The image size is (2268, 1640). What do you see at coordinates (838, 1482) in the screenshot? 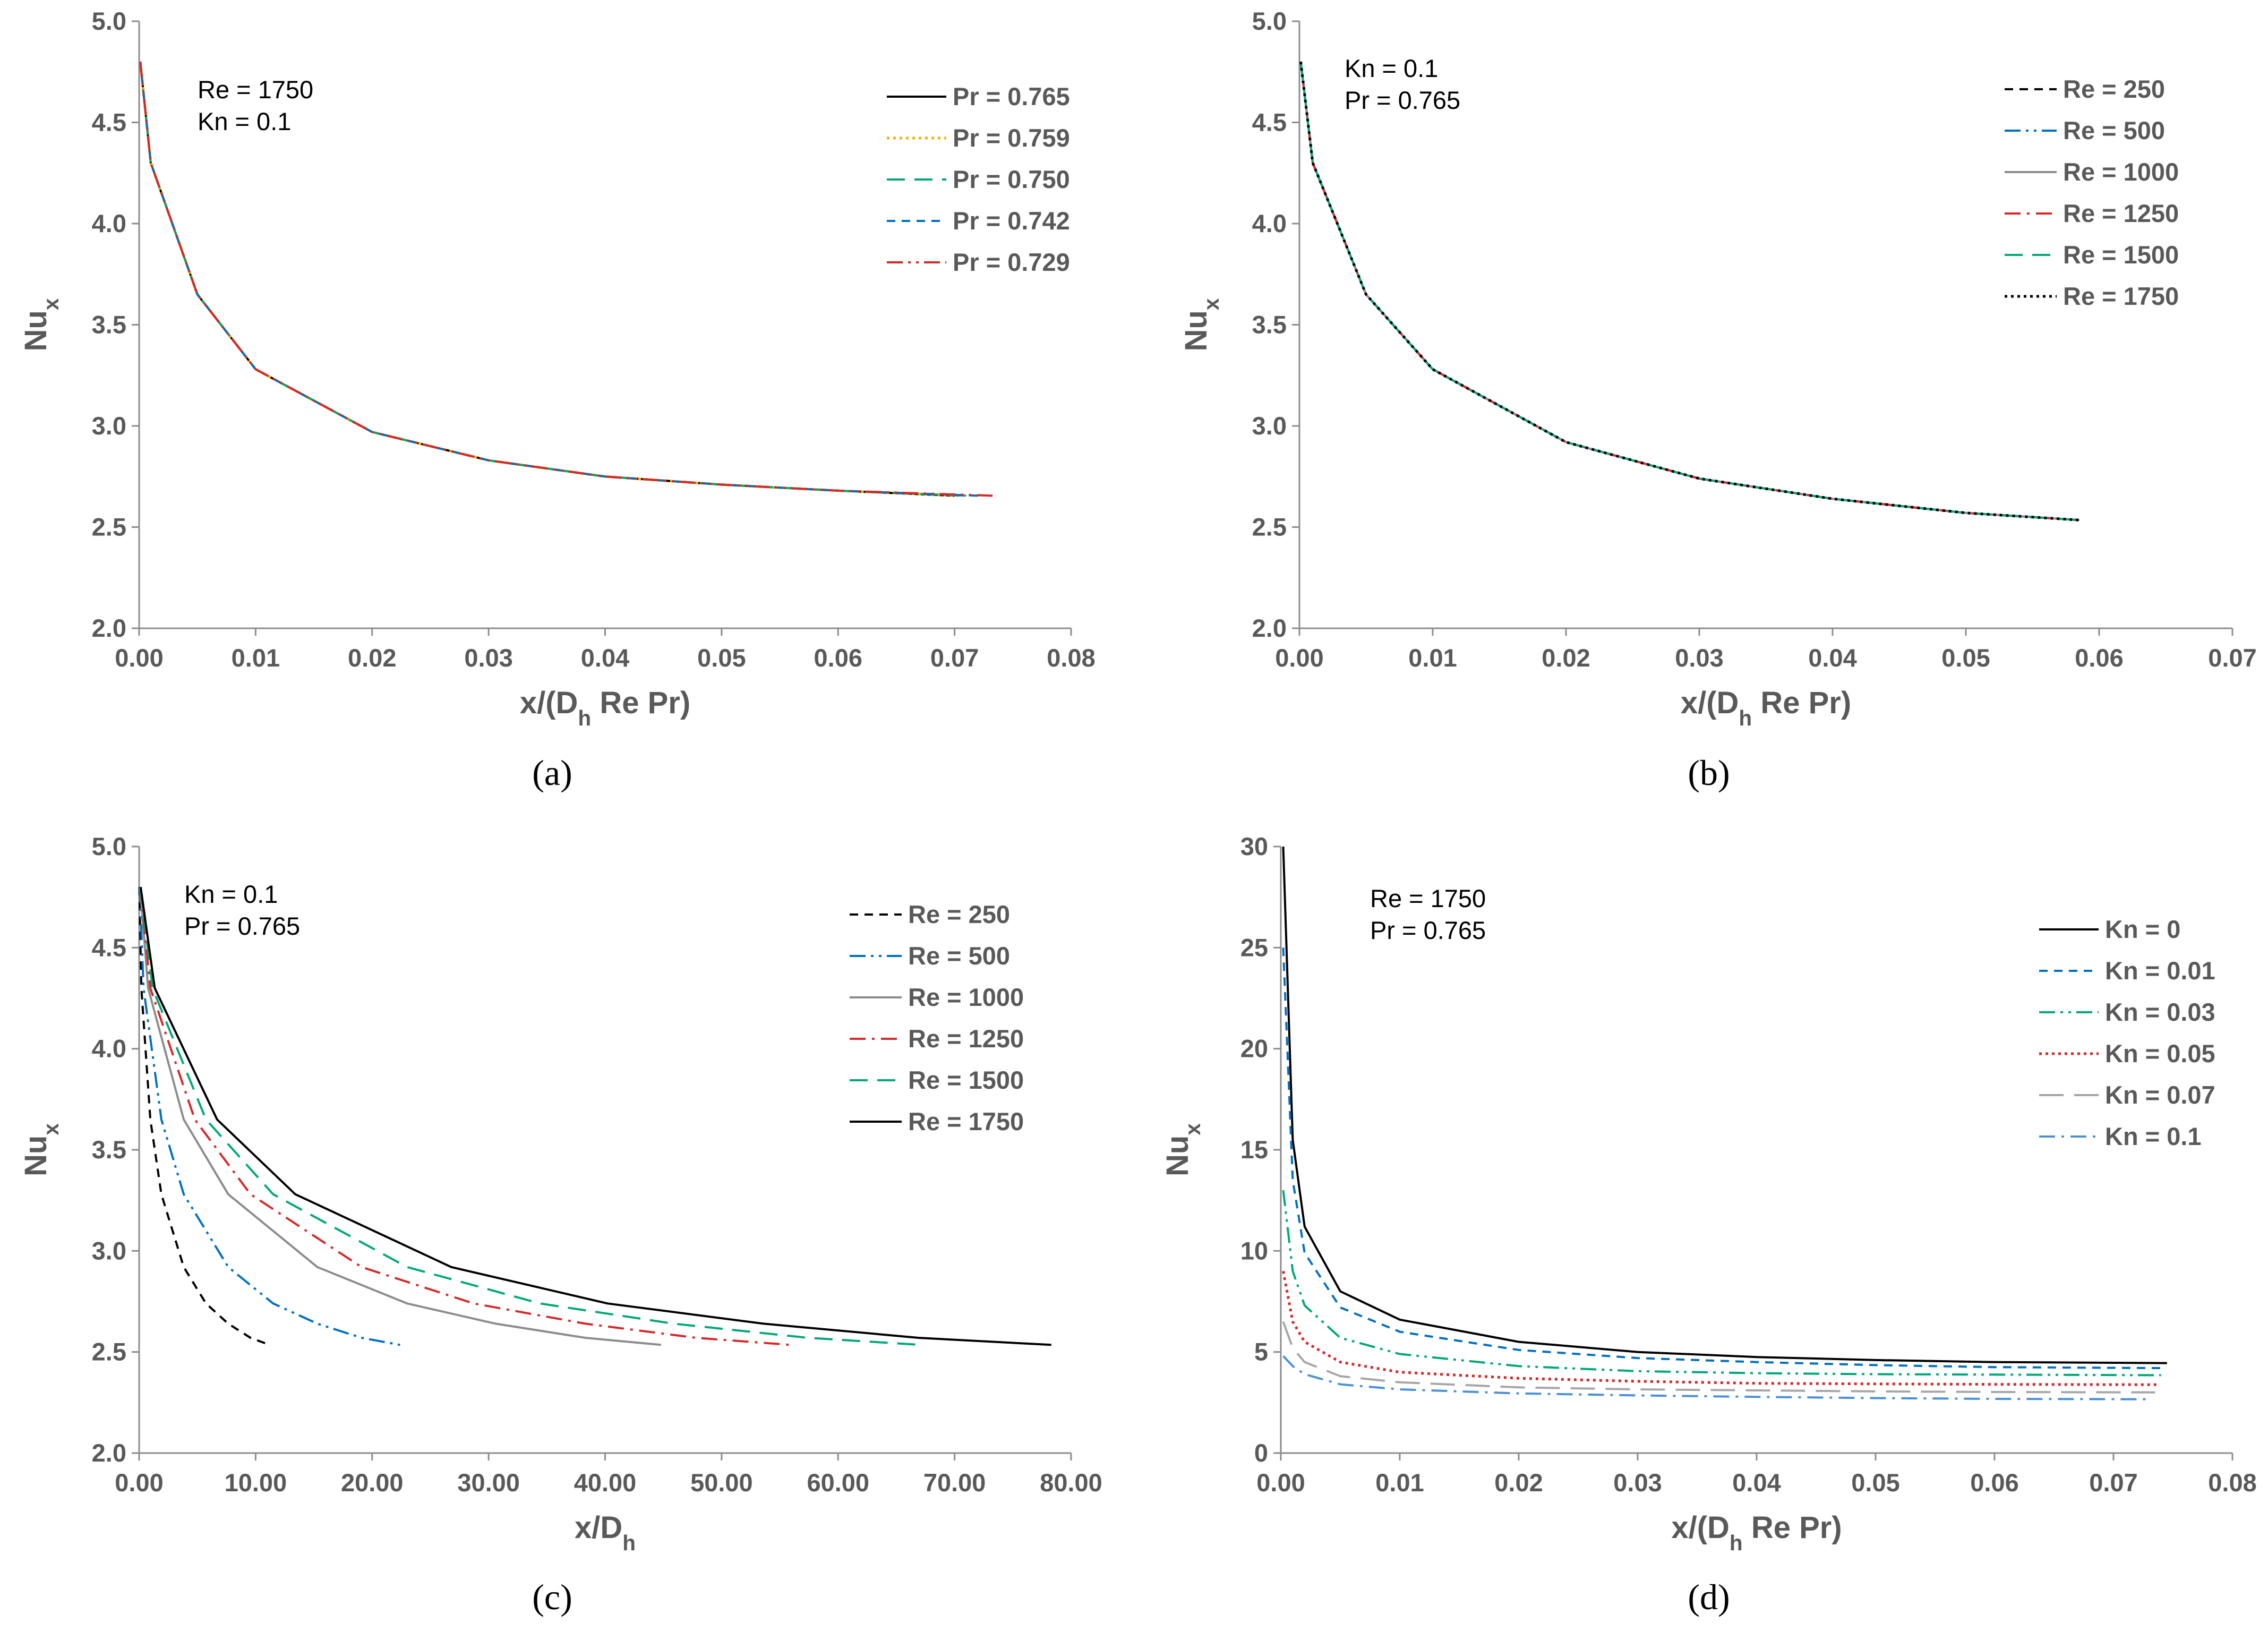
I see `x-tick-label: 60.00` at bounding box center [838, 1482].